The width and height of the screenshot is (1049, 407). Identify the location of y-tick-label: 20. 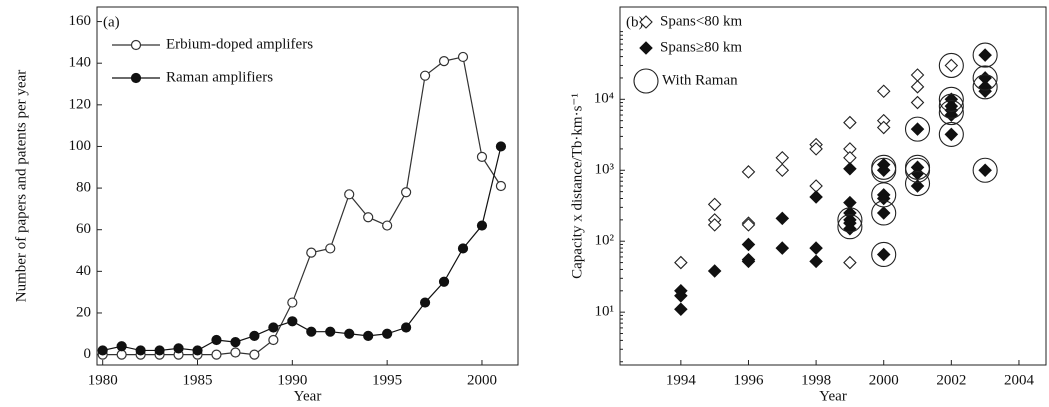
(83, 312).